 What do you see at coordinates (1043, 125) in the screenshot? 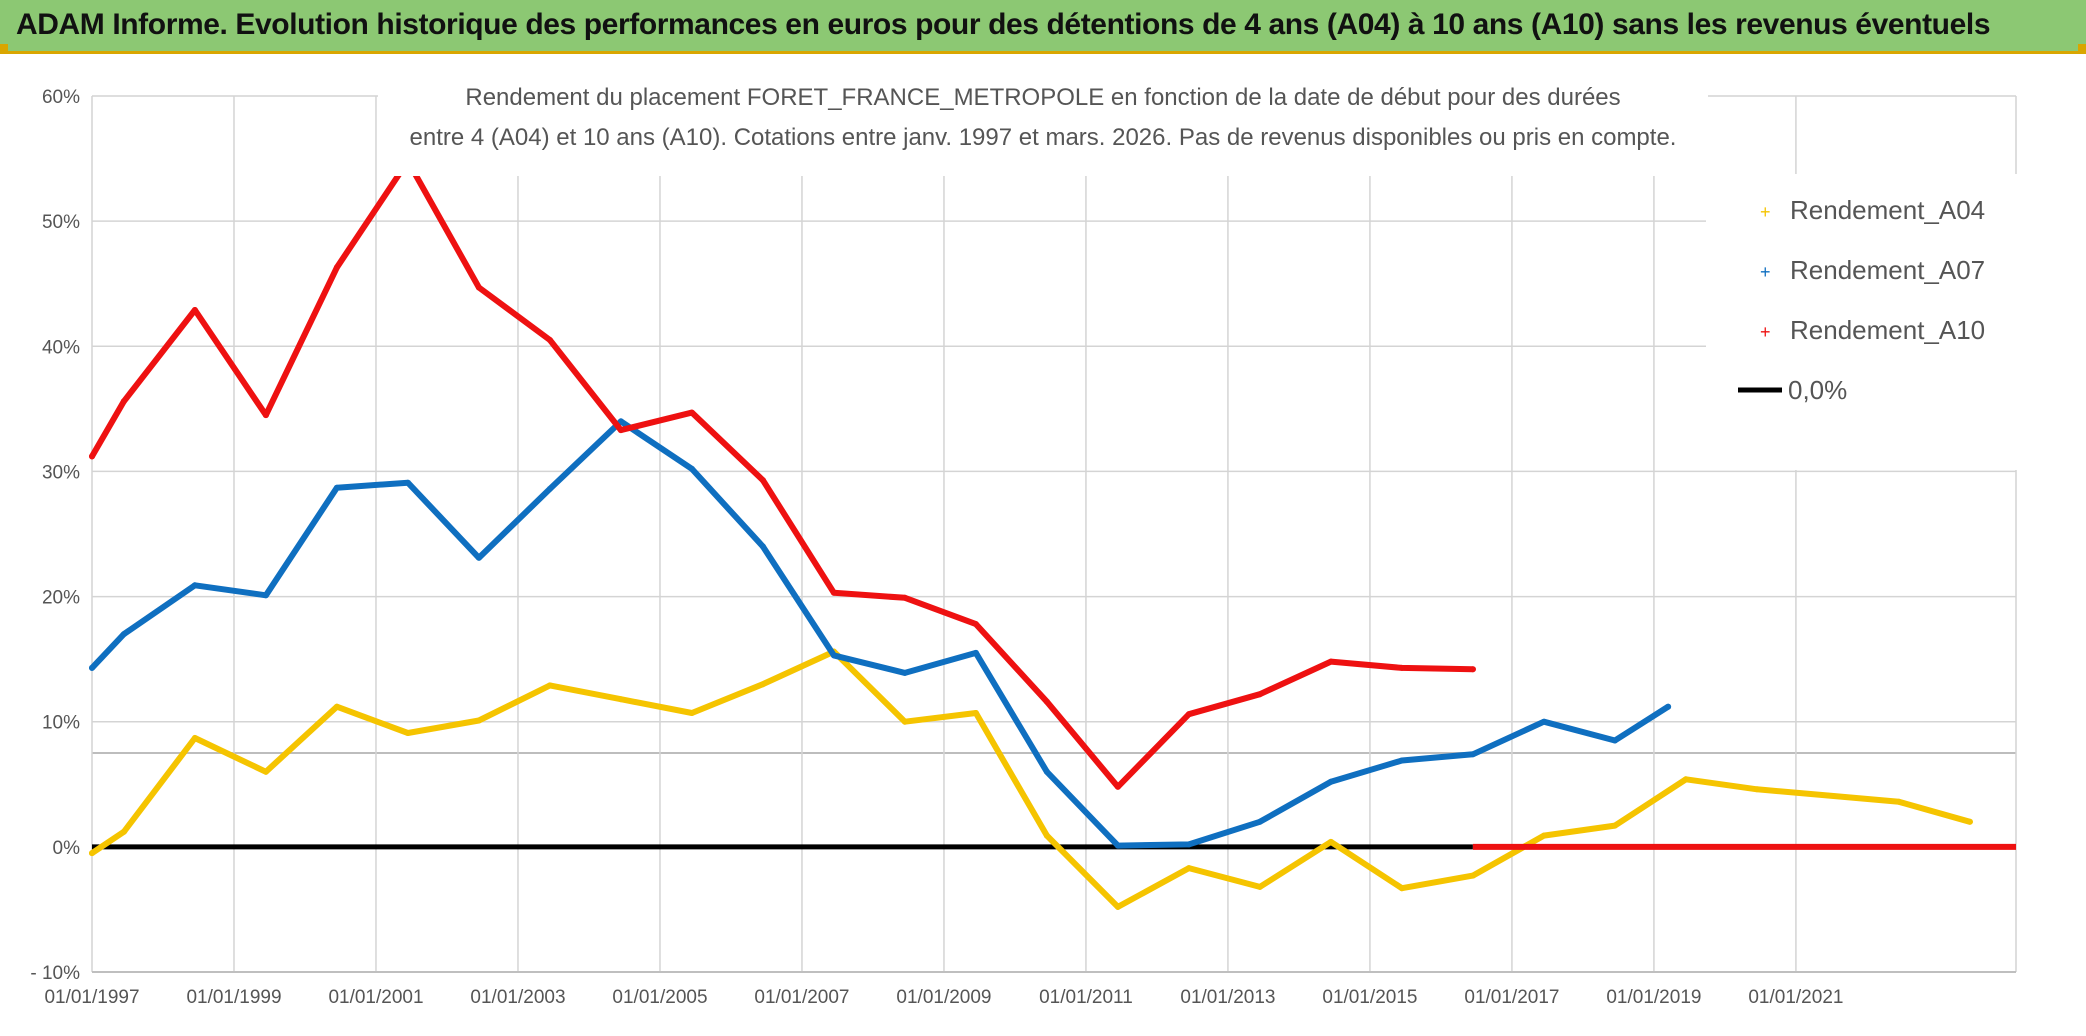
I see `chart-title-box` at bounding box center [1043, 125].